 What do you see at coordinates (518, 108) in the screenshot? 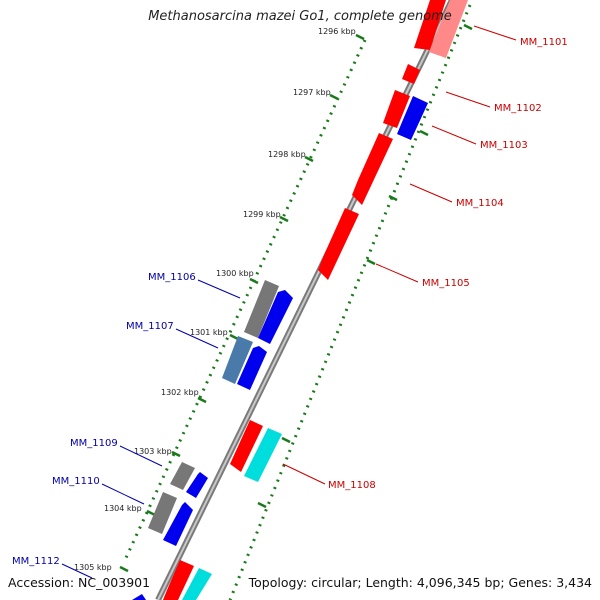
I see `gene-label-mm1102: MM_1102` at bounding box center [518, 108].